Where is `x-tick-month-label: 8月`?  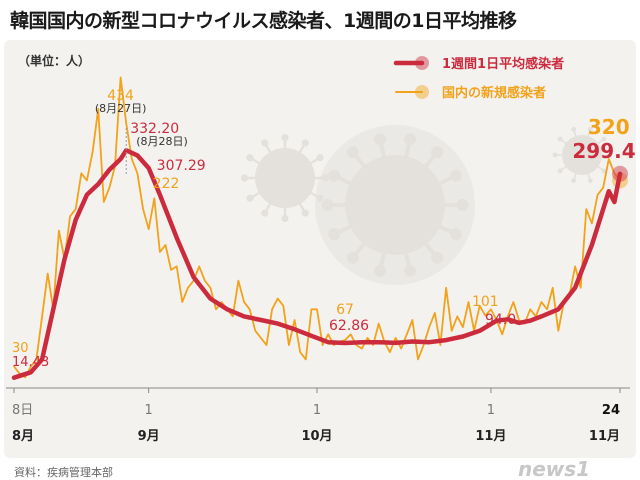 x-tick-month-label: 8月 is located at coordinates (23, 436).